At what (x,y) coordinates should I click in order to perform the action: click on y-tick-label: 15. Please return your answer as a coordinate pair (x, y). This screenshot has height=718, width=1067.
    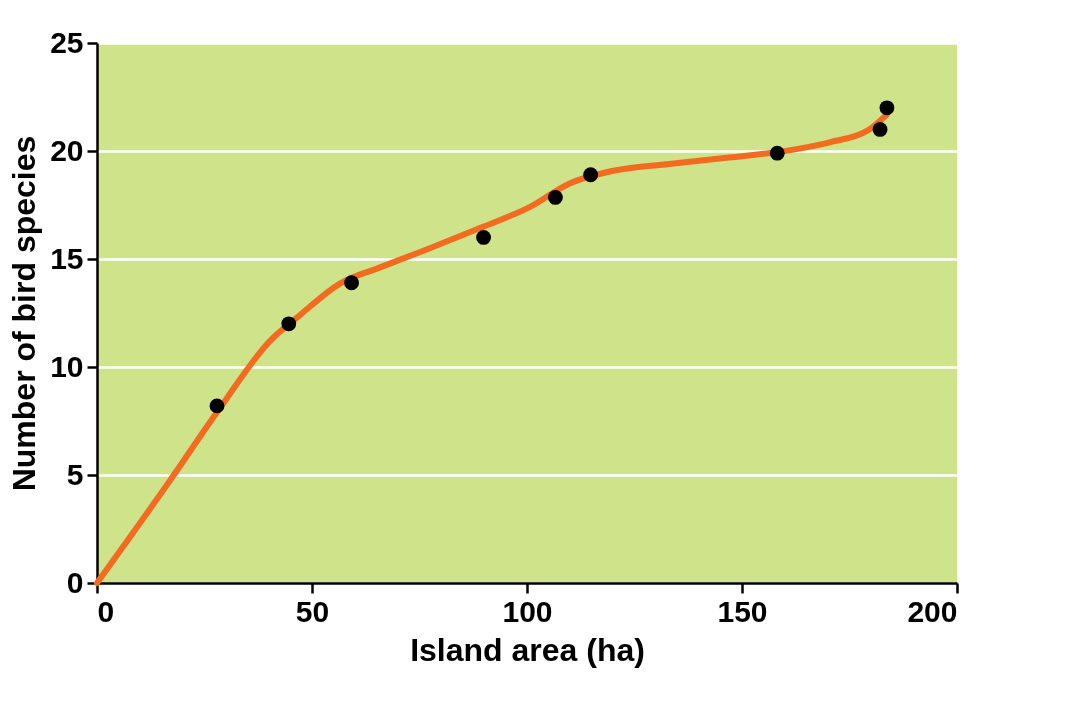
    Looking at the image, I should click on (67, 258).